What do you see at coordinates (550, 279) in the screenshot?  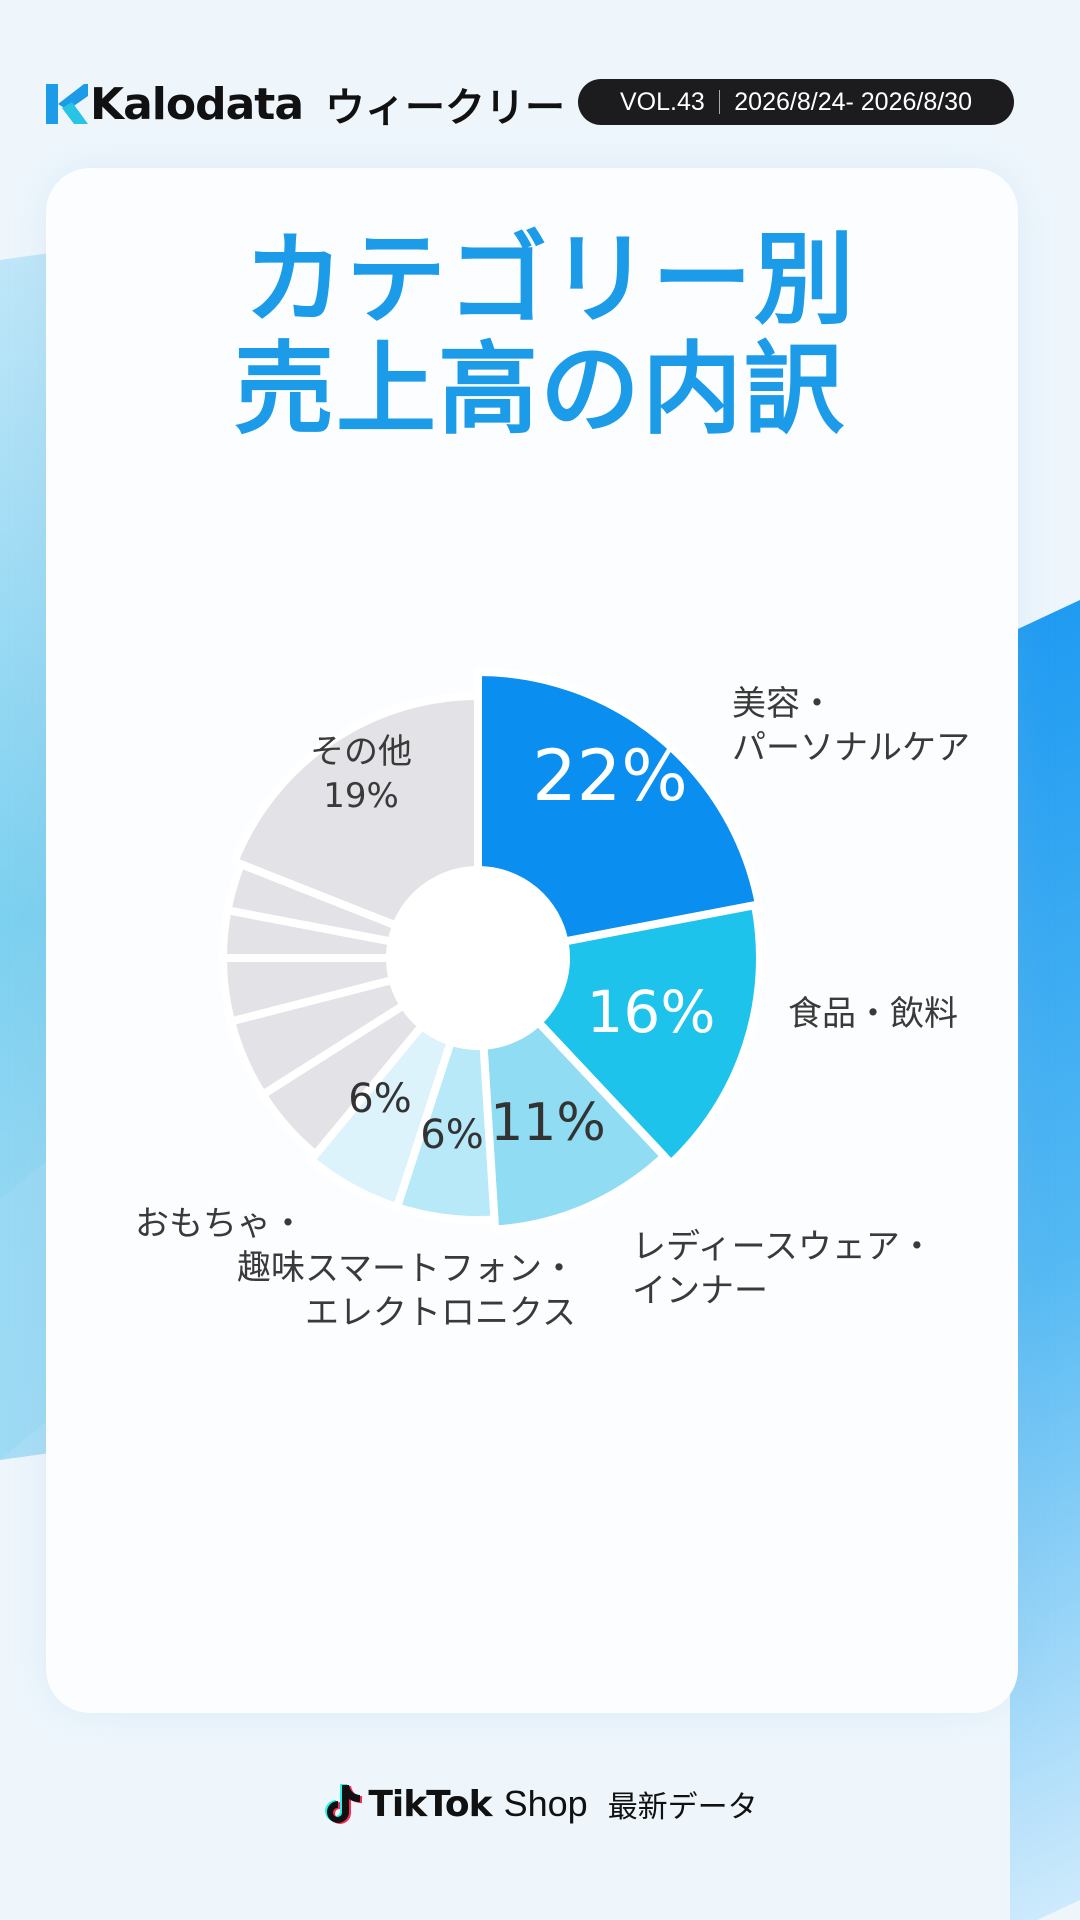 I see `page-title-line-1: カテゴリー別` at bounding box center [550, 279].